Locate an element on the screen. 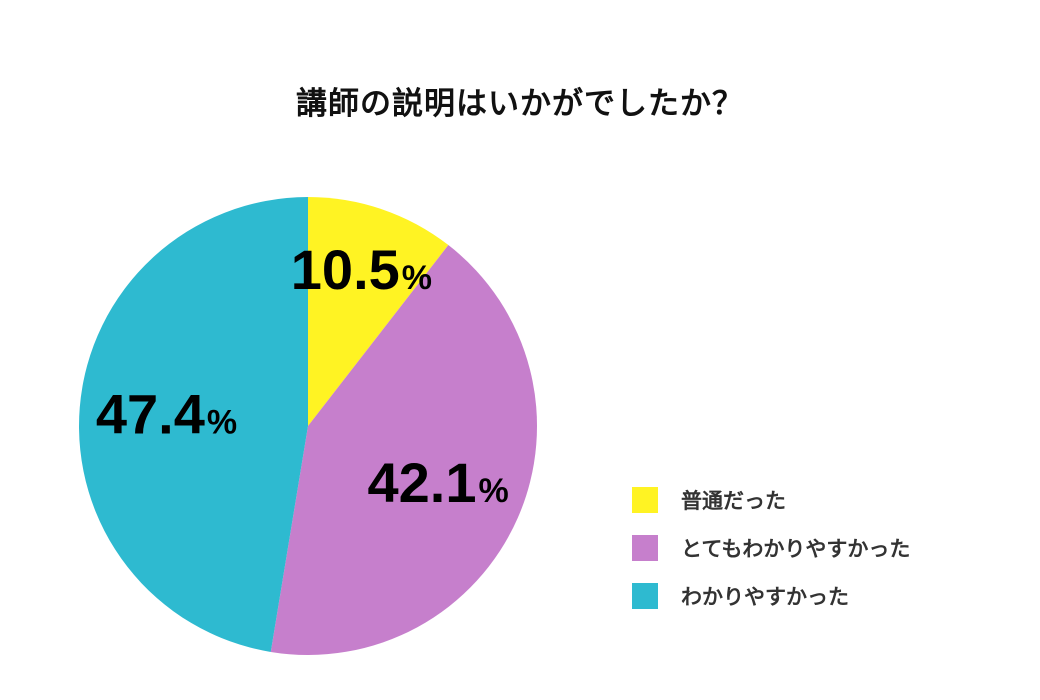 The height and width of the screenshot is (700, 1040). pie-slice-futsu is located at coordinates (378, 311).